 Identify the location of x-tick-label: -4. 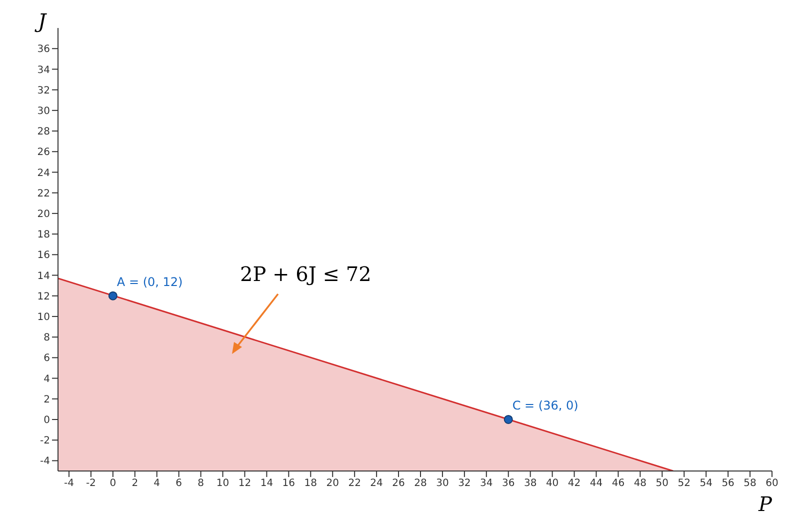
(69, 484).